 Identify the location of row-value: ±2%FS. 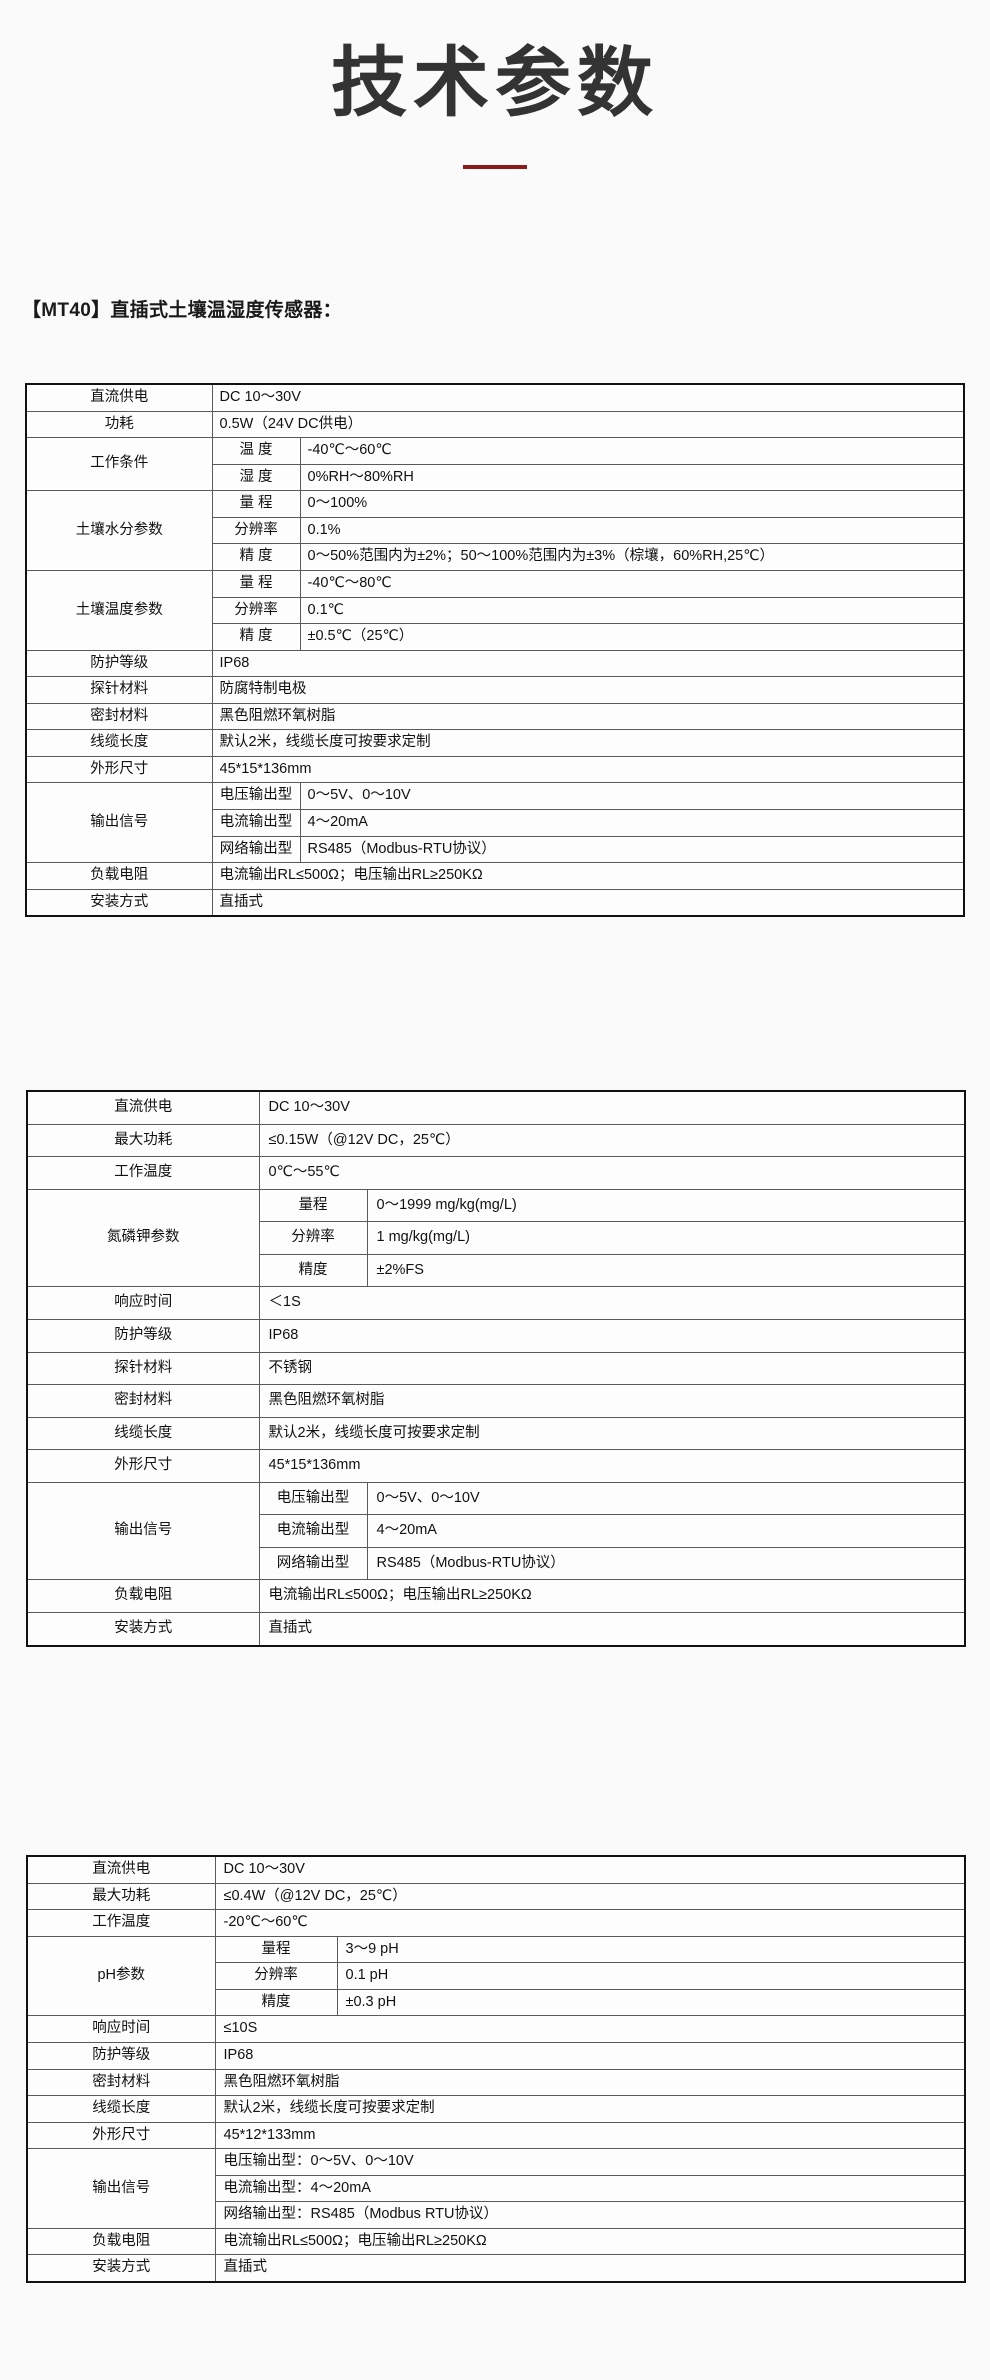
(666, 1270).